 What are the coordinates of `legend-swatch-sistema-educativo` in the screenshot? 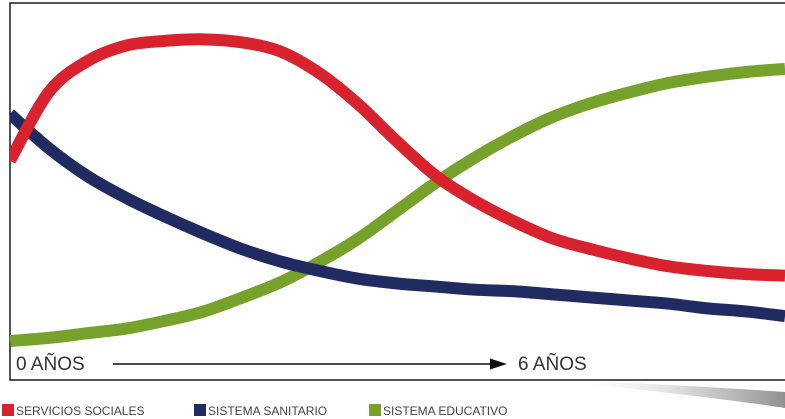 It's located at (375, 410).